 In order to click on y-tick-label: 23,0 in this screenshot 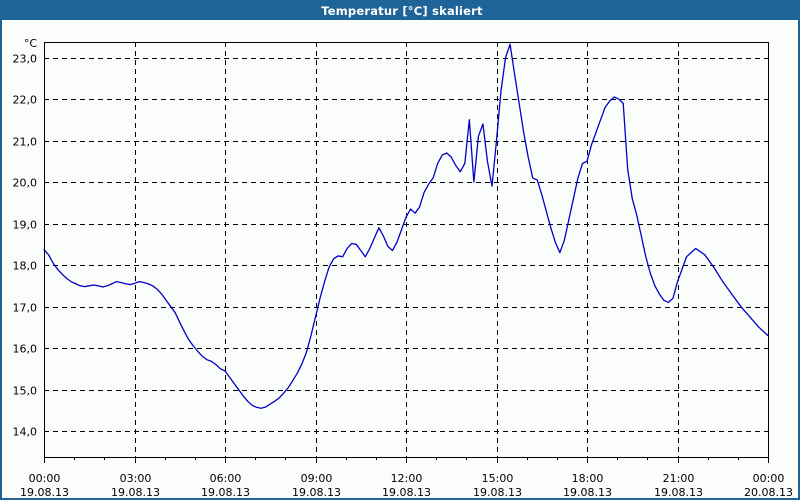, I will do `click(25, 59)`.